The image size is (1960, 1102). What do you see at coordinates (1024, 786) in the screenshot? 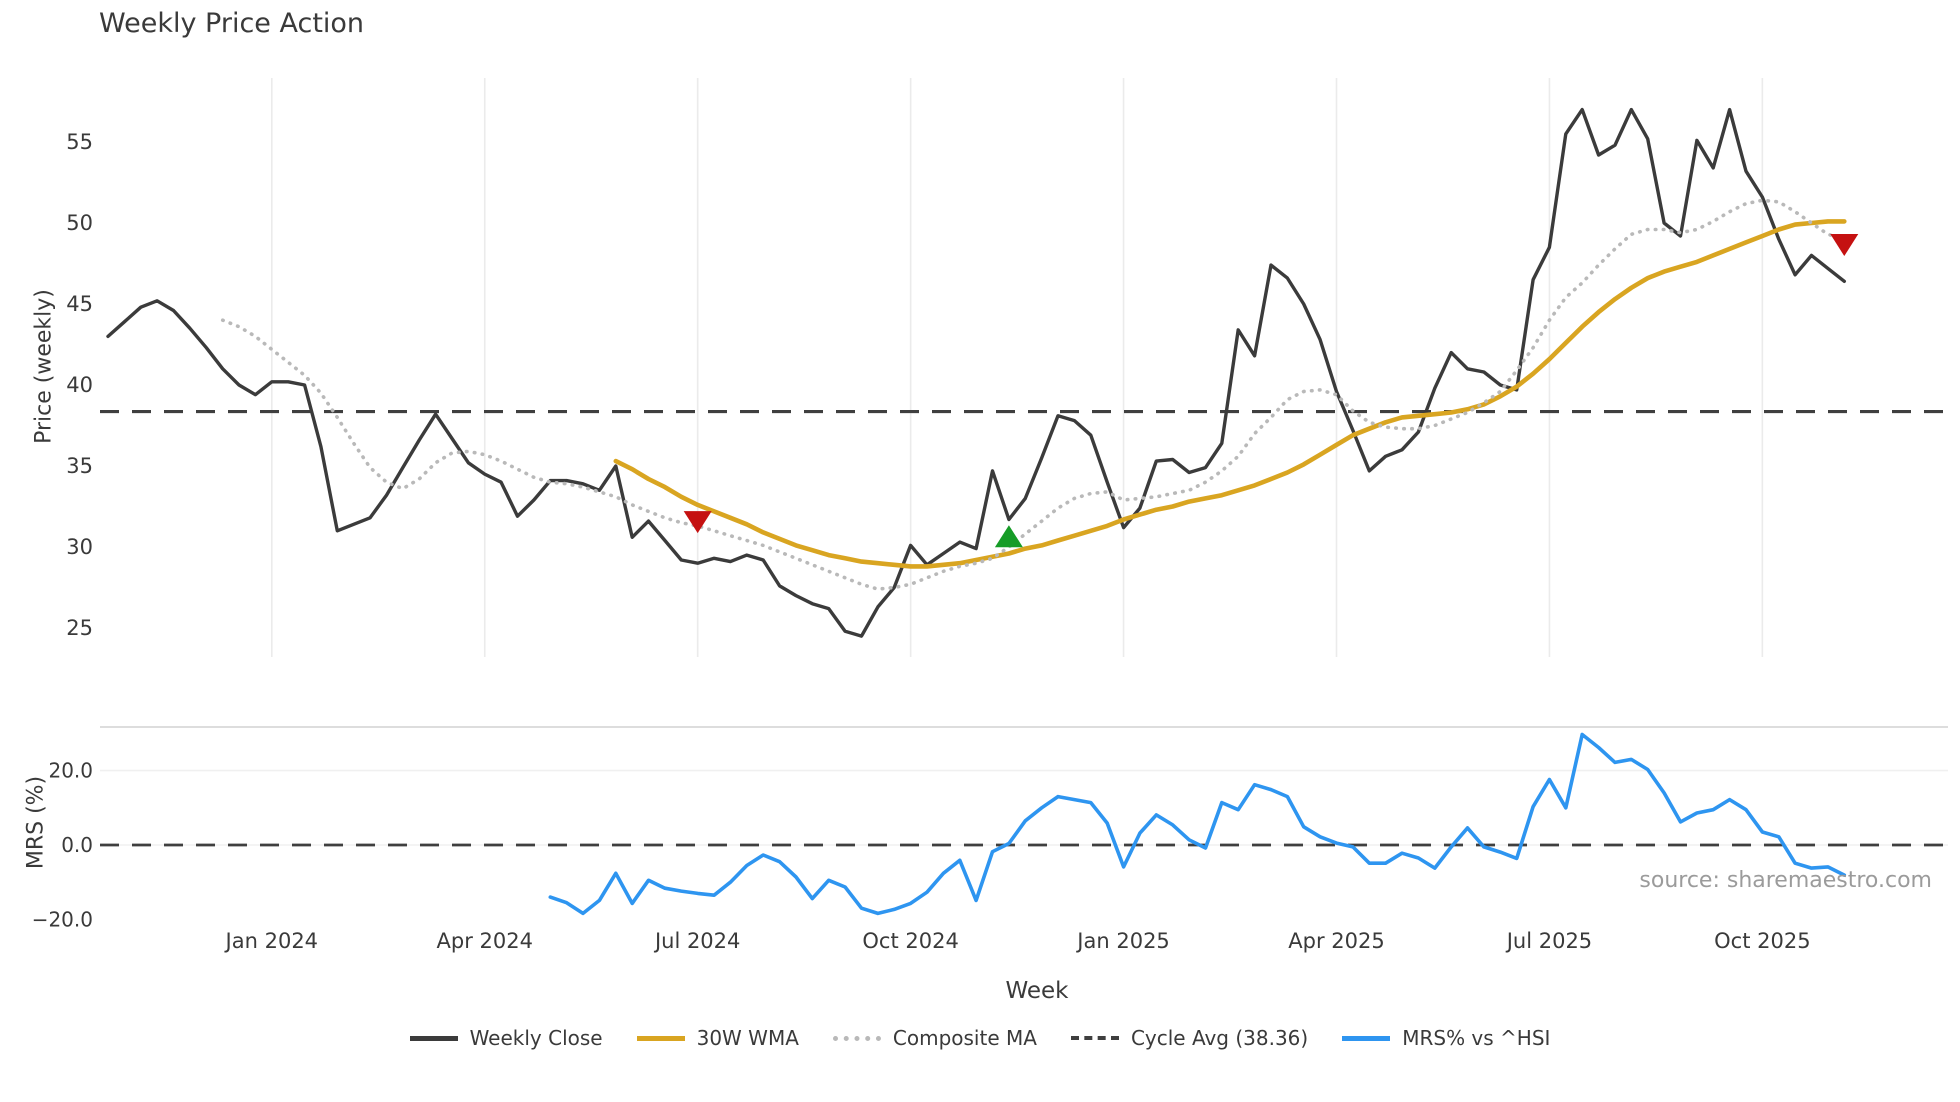
I see `mrs-panel-border` at bounding box center [1024, 786].